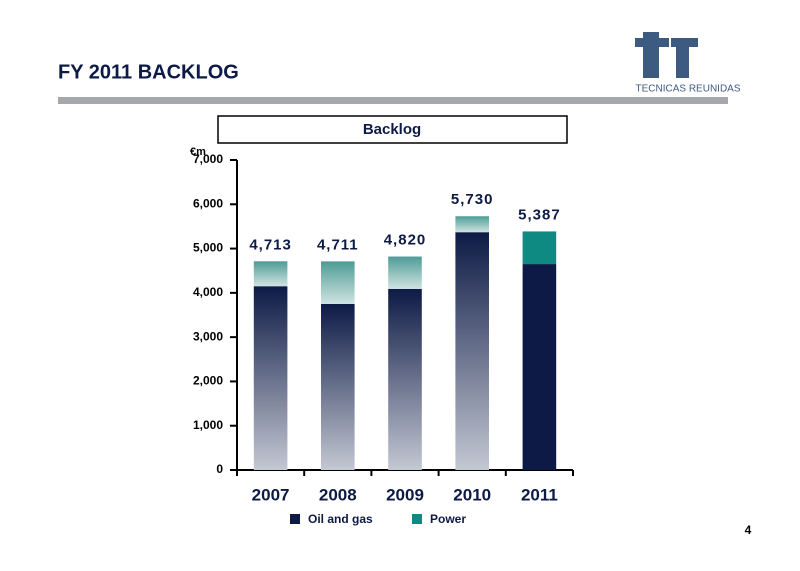 Image resolution: width=800 pixels, height=571 pixels. Describe the element at coordinates (748, 530) in the screenshot. I see `page-number: 4` at that location.